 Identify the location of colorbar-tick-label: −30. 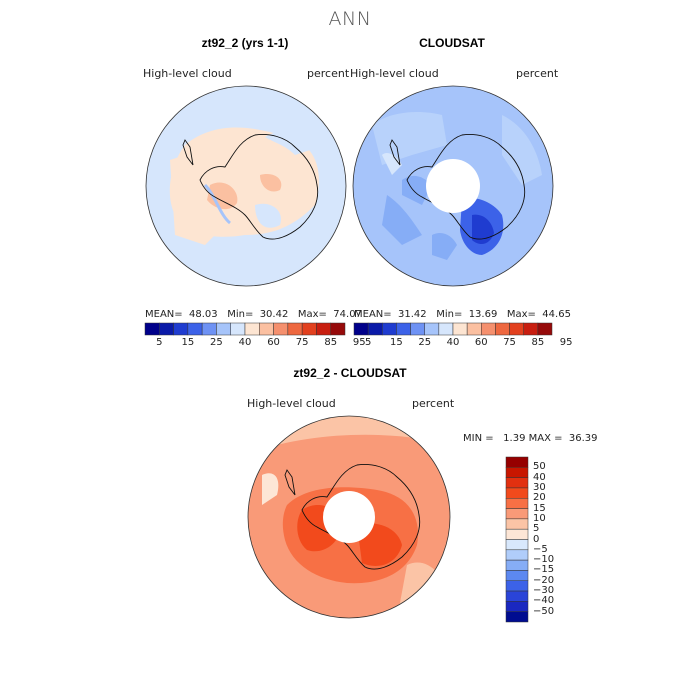
(544, 591).